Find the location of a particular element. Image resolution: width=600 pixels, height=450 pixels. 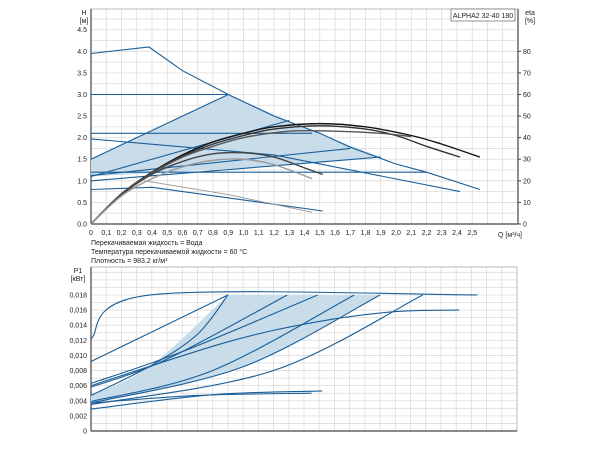

x-tick-label: 2,4 is located at coordinates (457, 233).